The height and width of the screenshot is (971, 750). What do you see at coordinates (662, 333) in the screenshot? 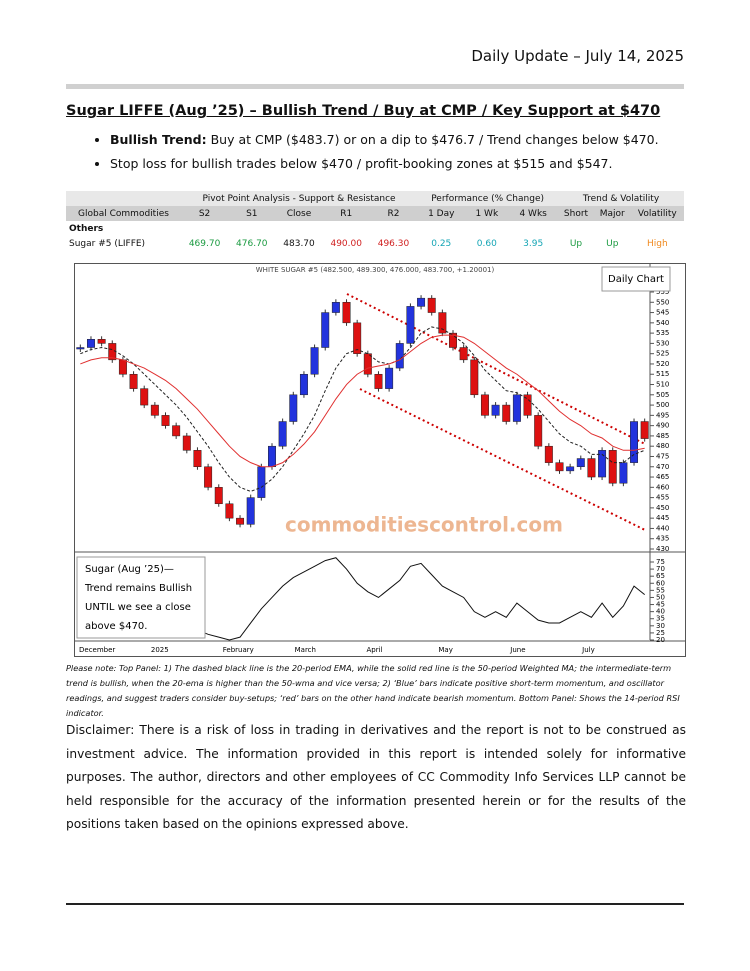
I see `y-tick-label: 535` at bounding box center [662, 333].